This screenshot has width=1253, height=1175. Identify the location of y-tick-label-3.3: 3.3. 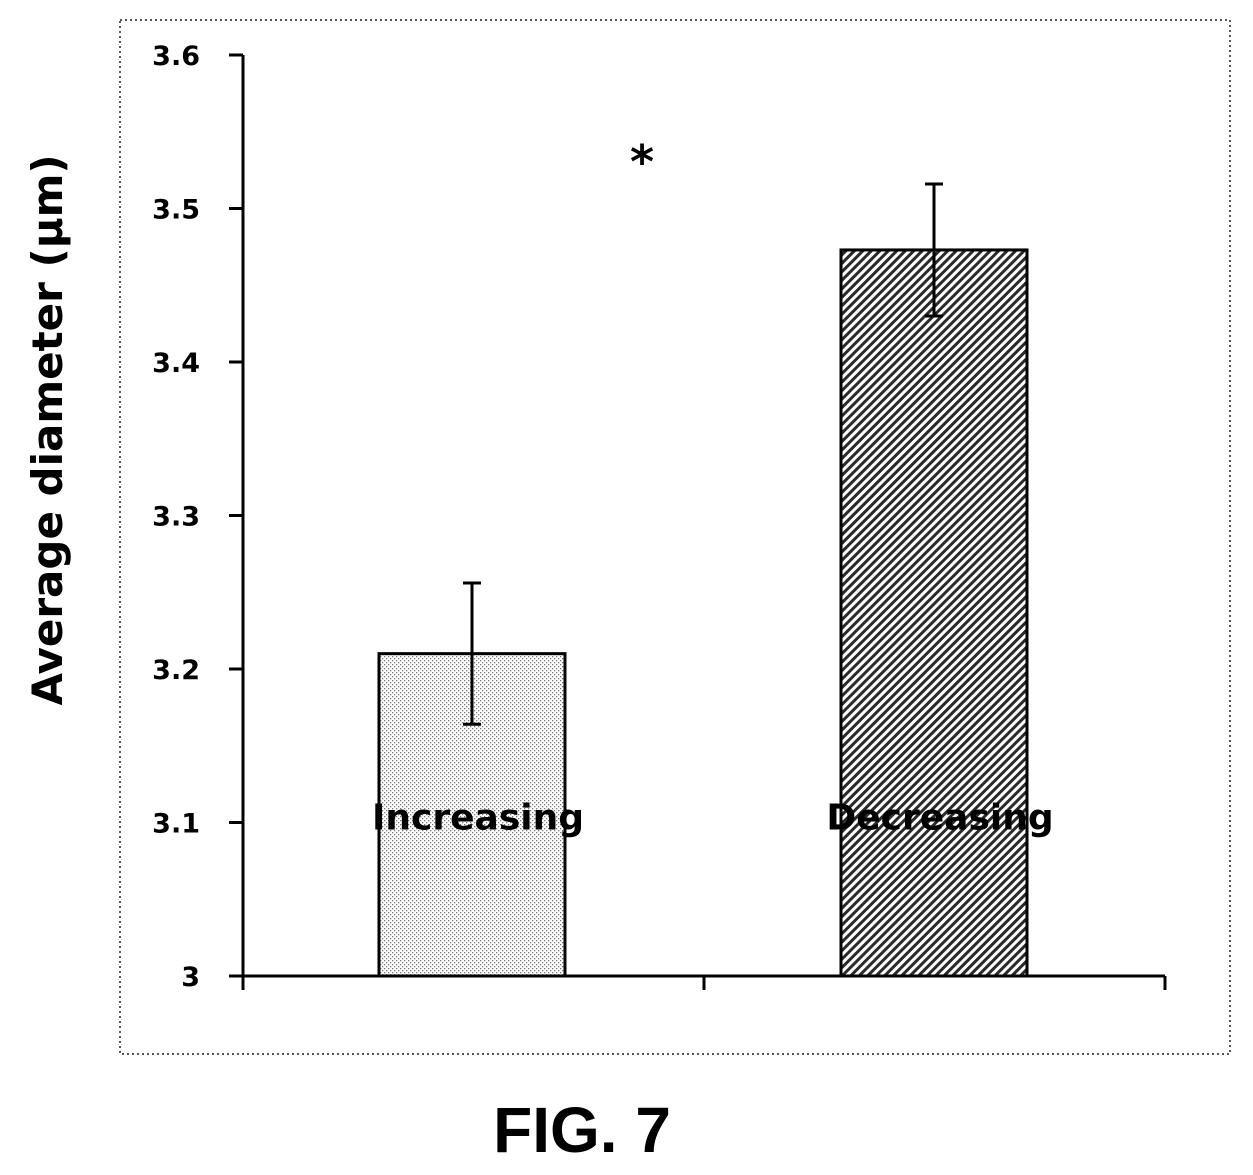
(176, 517).